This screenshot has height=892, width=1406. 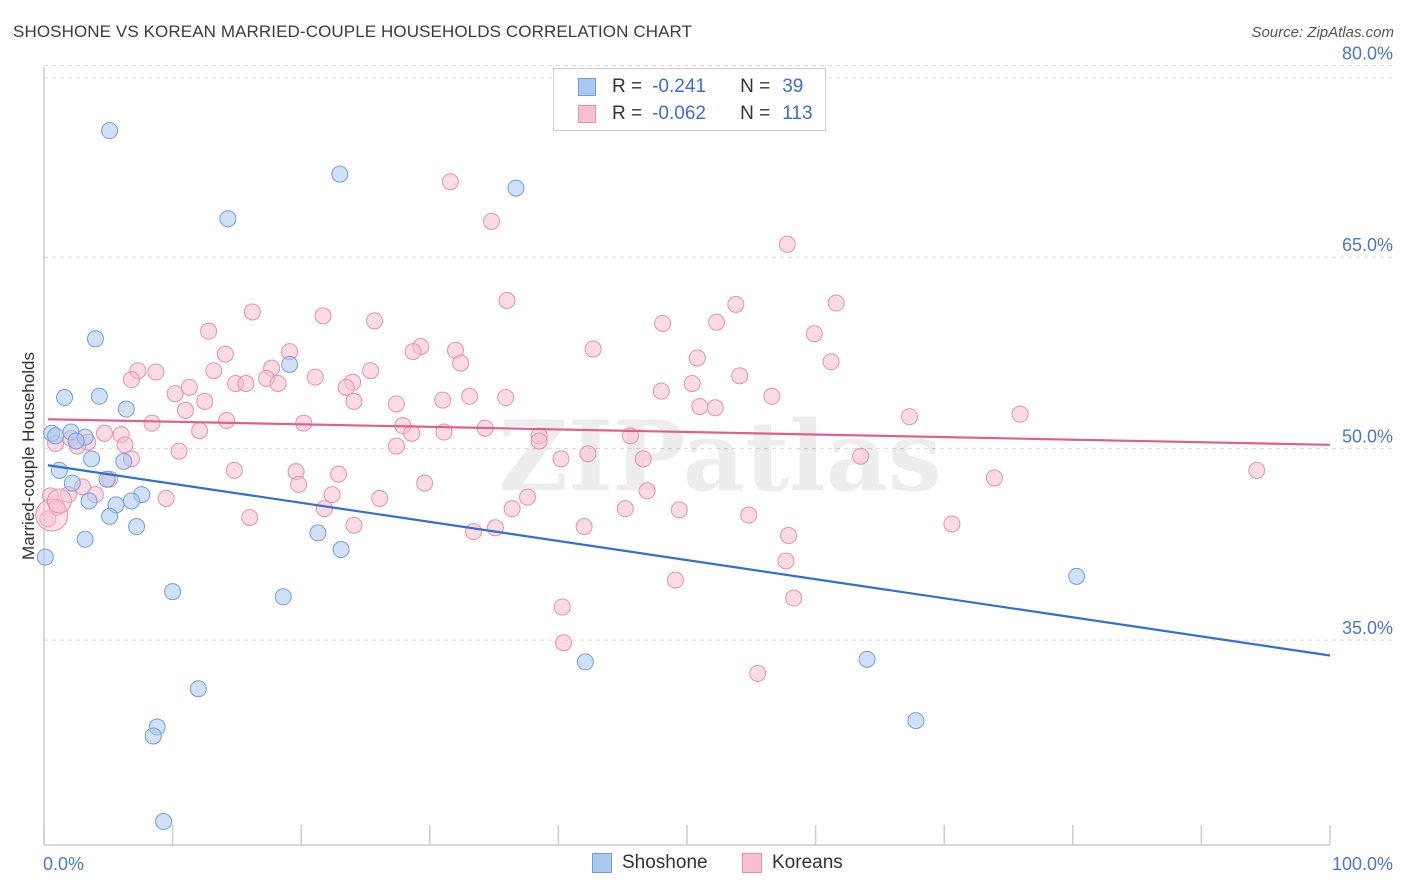 What do you see at coordinates (650, 863) in the screenshot?
I see `legend-item-shoshone: Shoshone` at bounding box center [650, 863].